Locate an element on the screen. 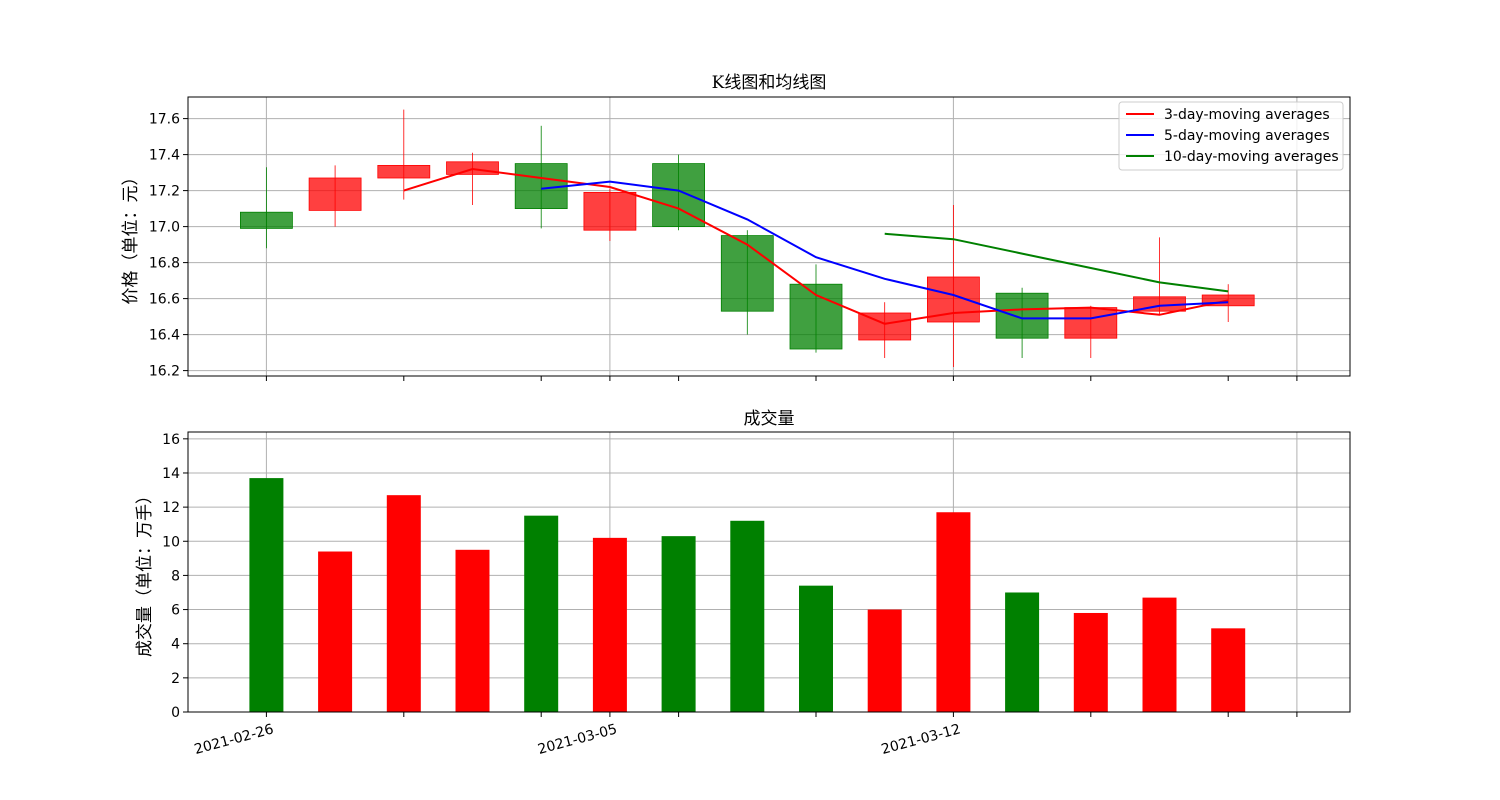 The height and width of the screenshot is (800, 1500). price-y-tick-label: 17.4 is located at coordinates (164, 156).